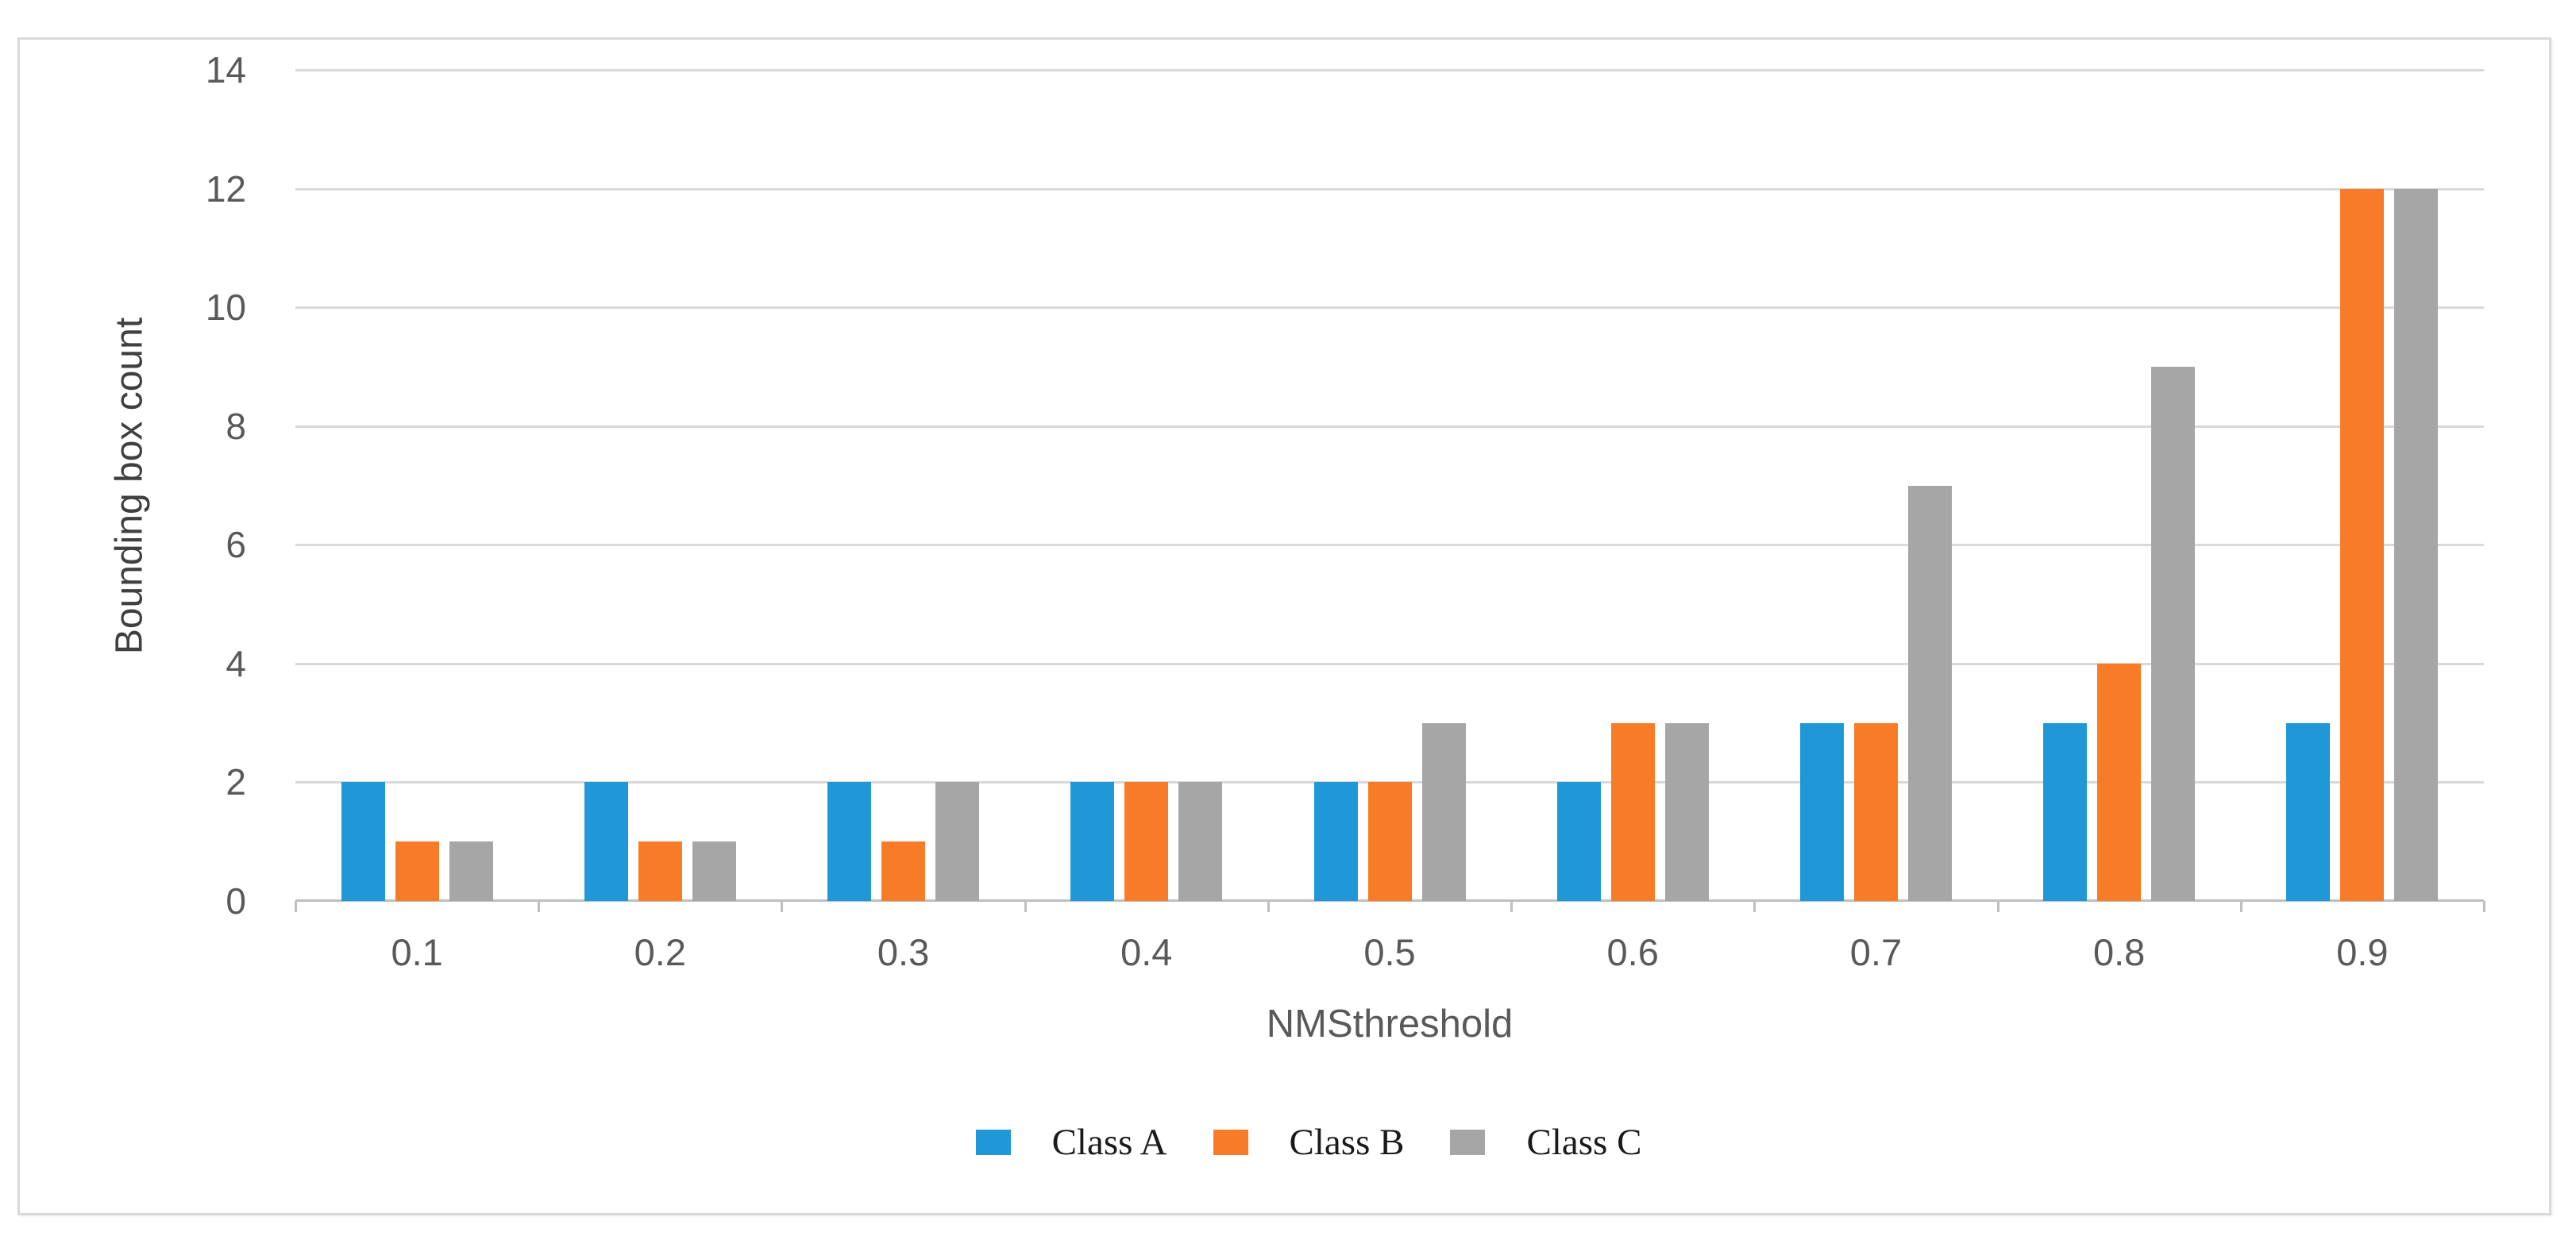  What do you see at coordinates (2119, 952) in the screenshot?
I see `x-tick-label: 0.8` at bounding box center [2119, 952].